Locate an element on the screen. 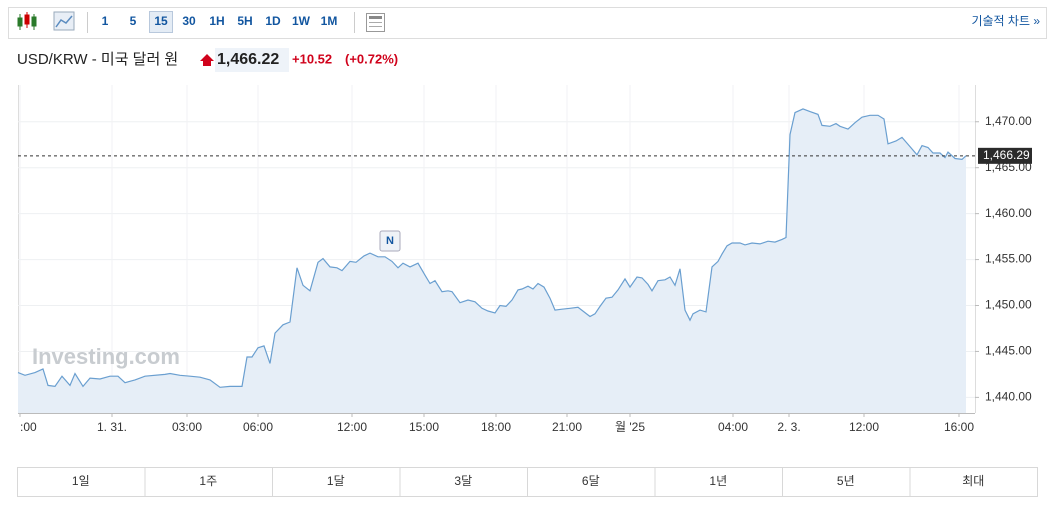  last-price-box is located at coordinates (1005, 155).